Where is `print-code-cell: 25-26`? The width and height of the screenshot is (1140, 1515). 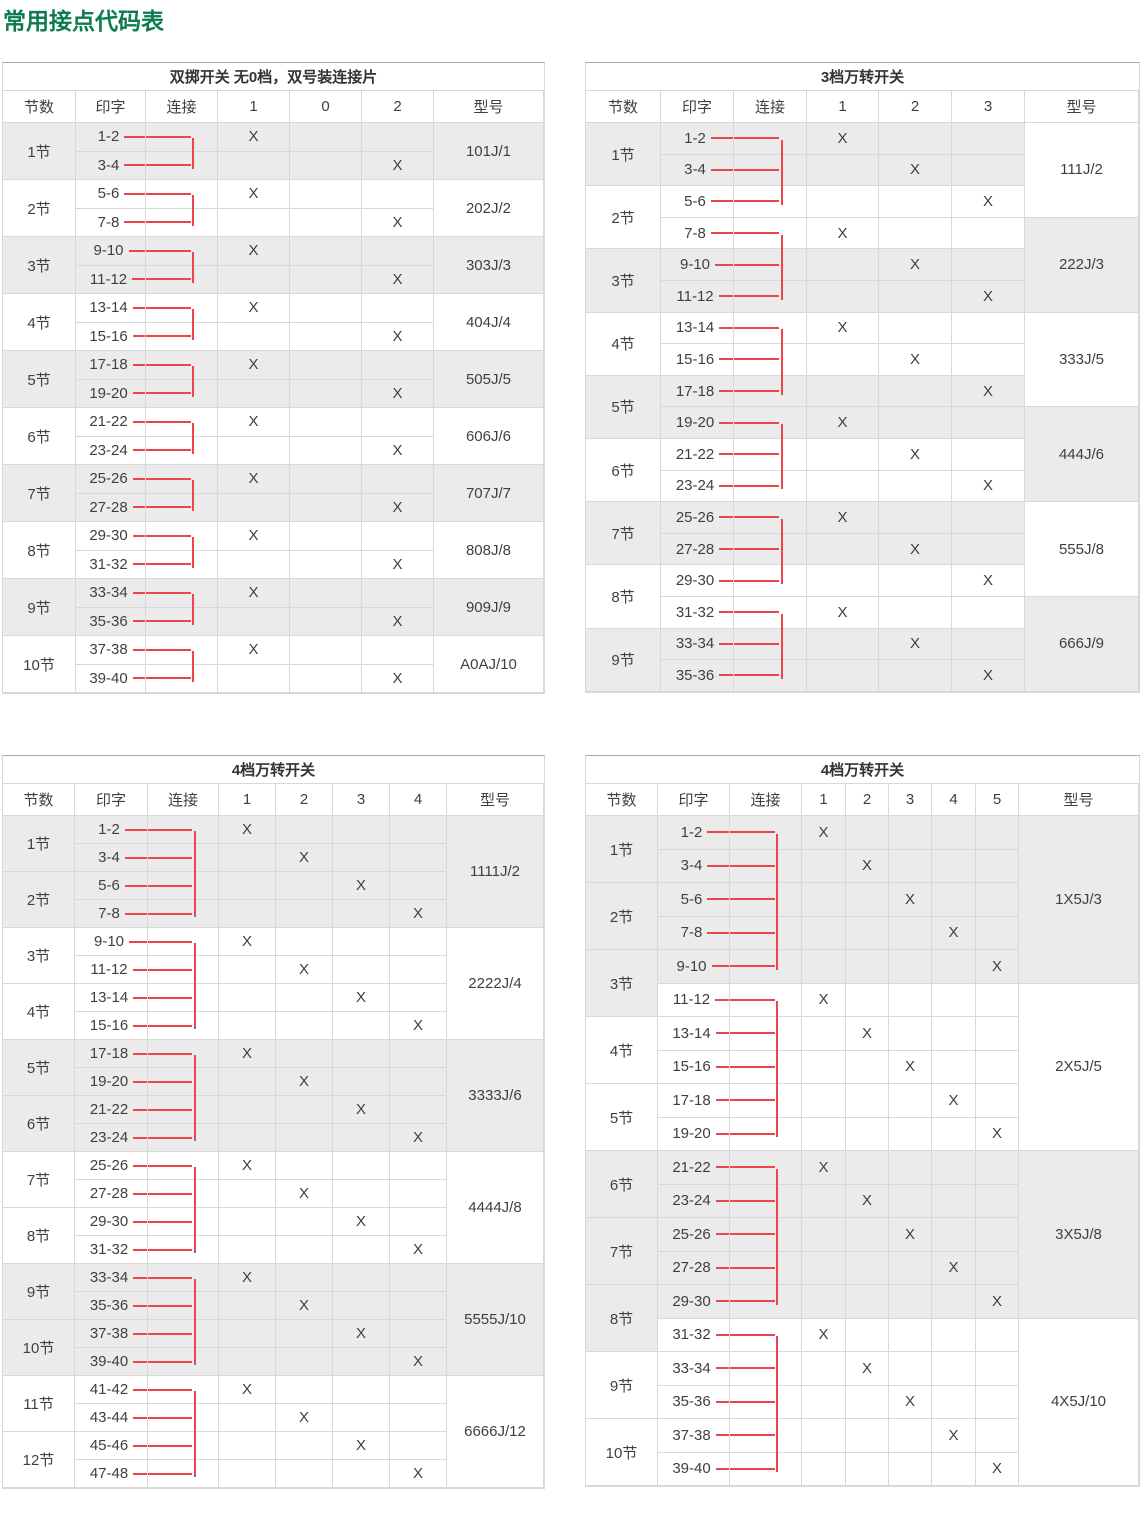 print-code-cell: 25-26 is located at coordinates (111, 479).